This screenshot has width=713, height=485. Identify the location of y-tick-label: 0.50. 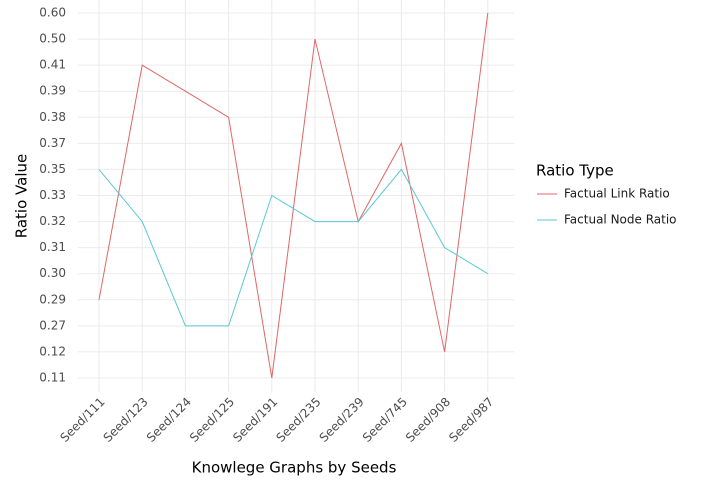
(52, 39).